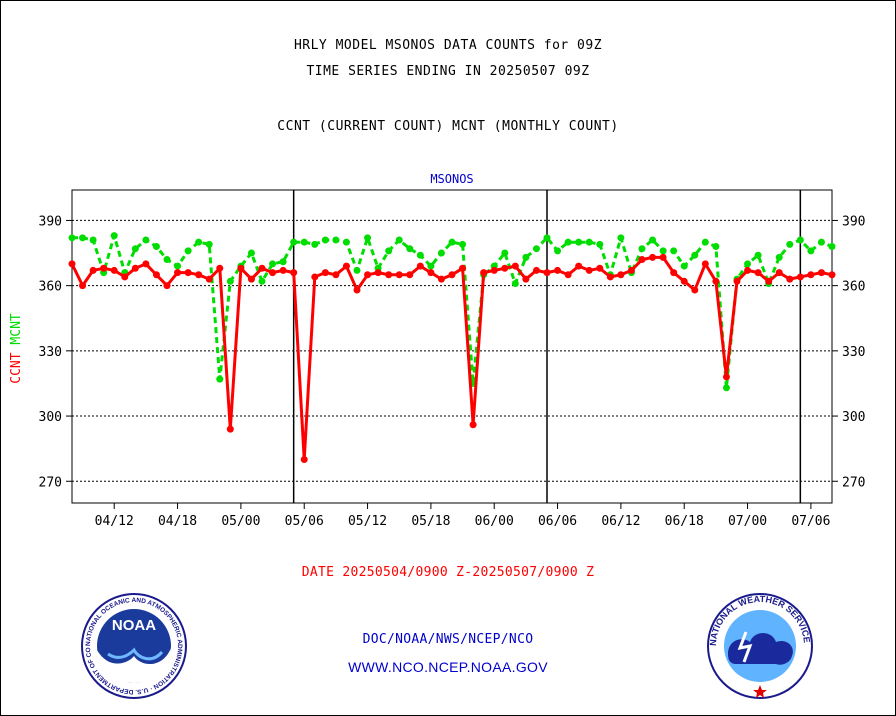 Image resolution: width=896 pixels, height=716 pixels. What do you see at coordinates (430, 521) in the screenshot?
I see `x-tick-label: 05/18` at bounding box center [430, 521].